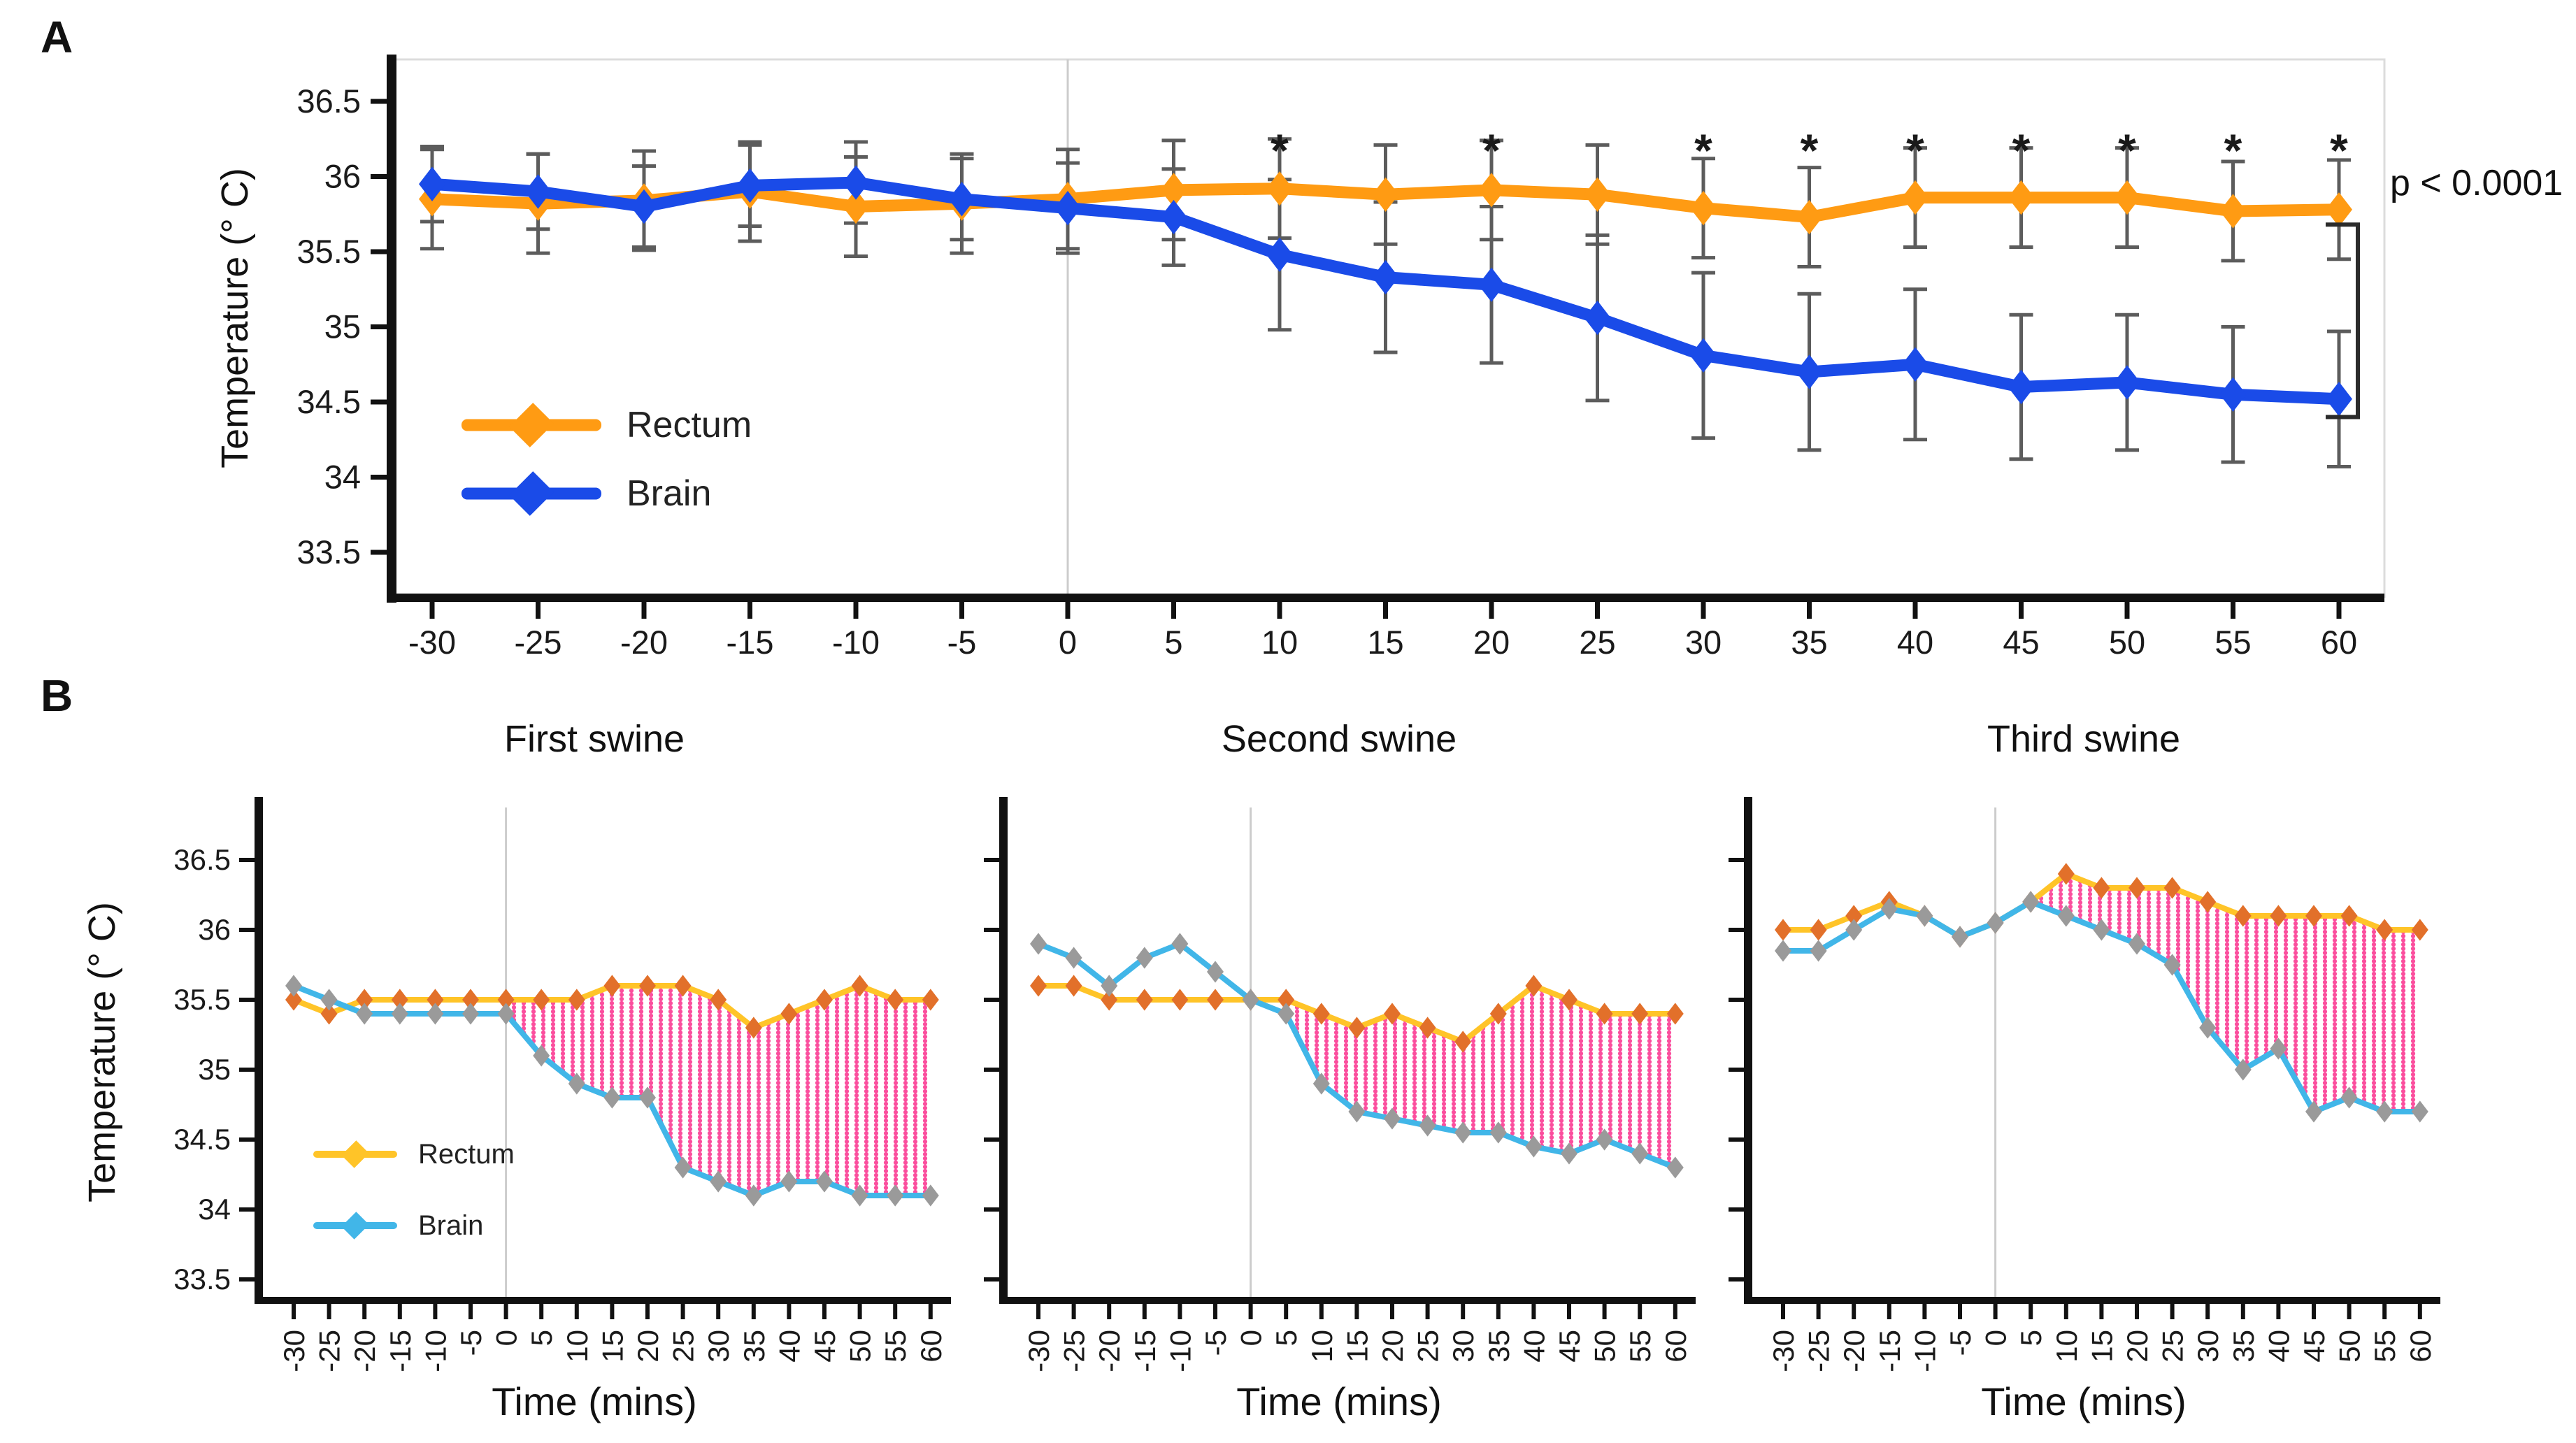 This screenshot has height=1443, width=2576. I want to click on panel-b-legend-rectum: Rectum, so click(414, 1154).